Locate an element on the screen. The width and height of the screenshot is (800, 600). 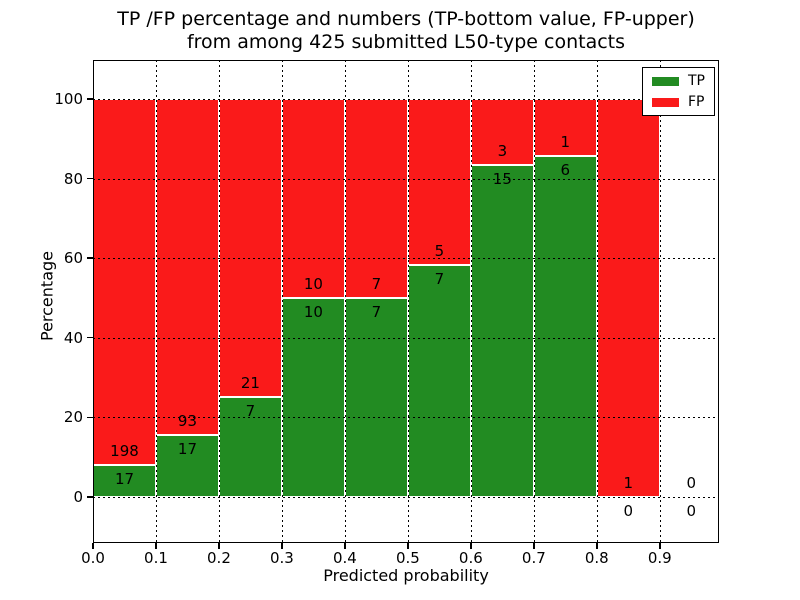
fp-count-label: 5 is located at coordinates (439, 250).